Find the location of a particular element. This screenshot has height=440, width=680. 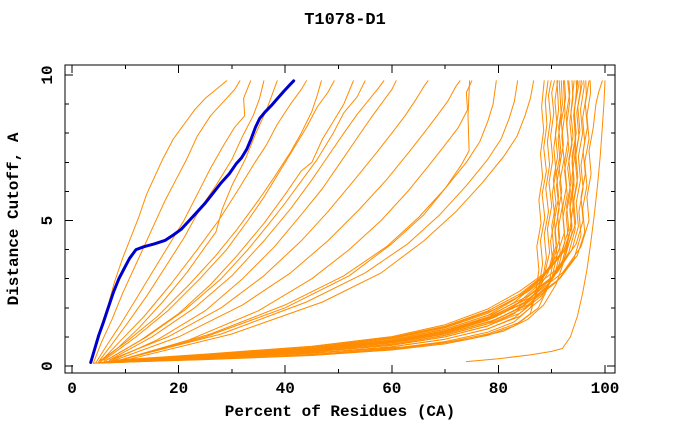

x-tick-label: 40 is located at coordinates (285, 389).